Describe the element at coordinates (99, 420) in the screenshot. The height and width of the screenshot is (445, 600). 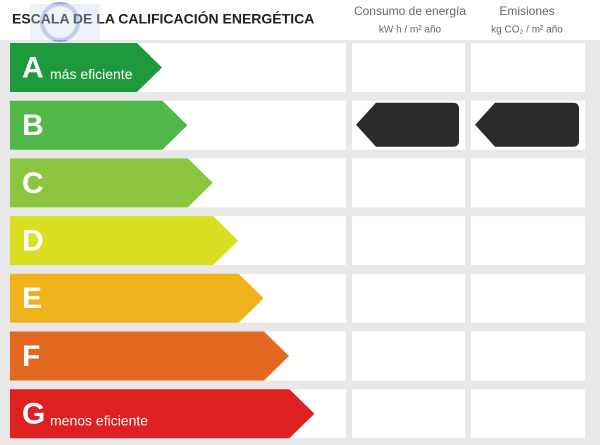
I see `rating-label: menos eficiente` at that location.